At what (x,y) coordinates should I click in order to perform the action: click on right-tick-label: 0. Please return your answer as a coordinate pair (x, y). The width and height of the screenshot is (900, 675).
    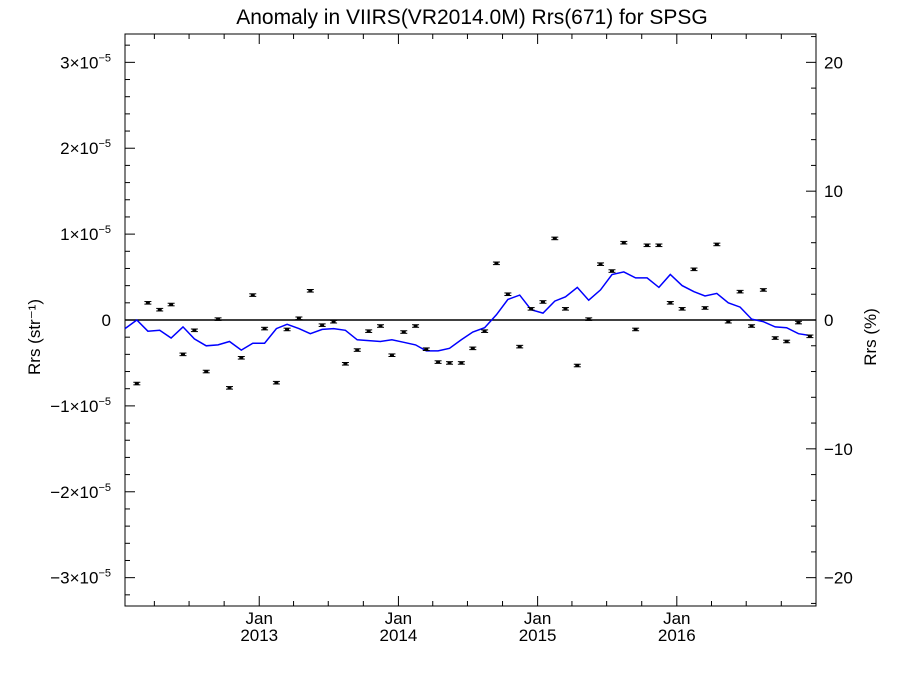
    Looking at the image, I should click on (828, 320).